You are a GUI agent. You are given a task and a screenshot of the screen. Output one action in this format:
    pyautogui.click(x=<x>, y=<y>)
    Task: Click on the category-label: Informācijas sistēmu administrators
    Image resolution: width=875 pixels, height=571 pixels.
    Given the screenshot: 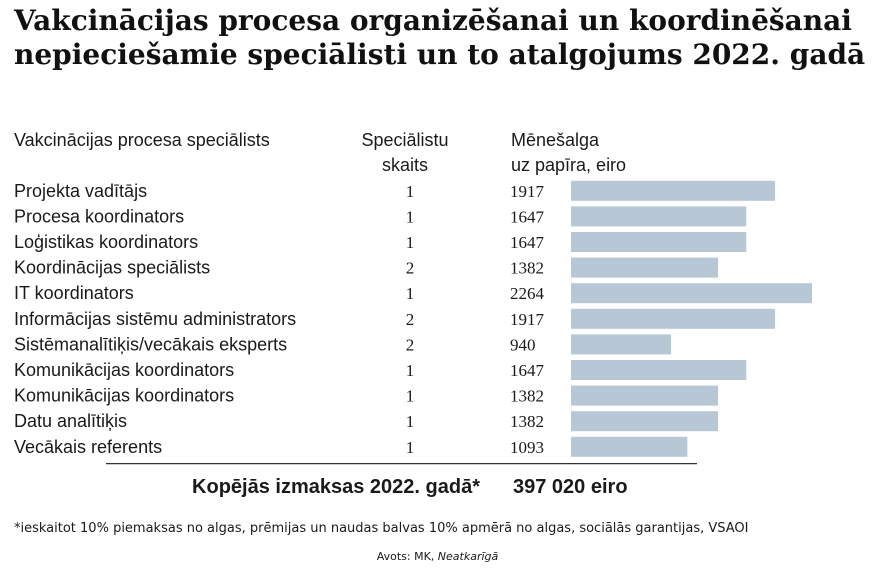 What is the action you would take?
    pyautogui.click(x=155, y=319)
    